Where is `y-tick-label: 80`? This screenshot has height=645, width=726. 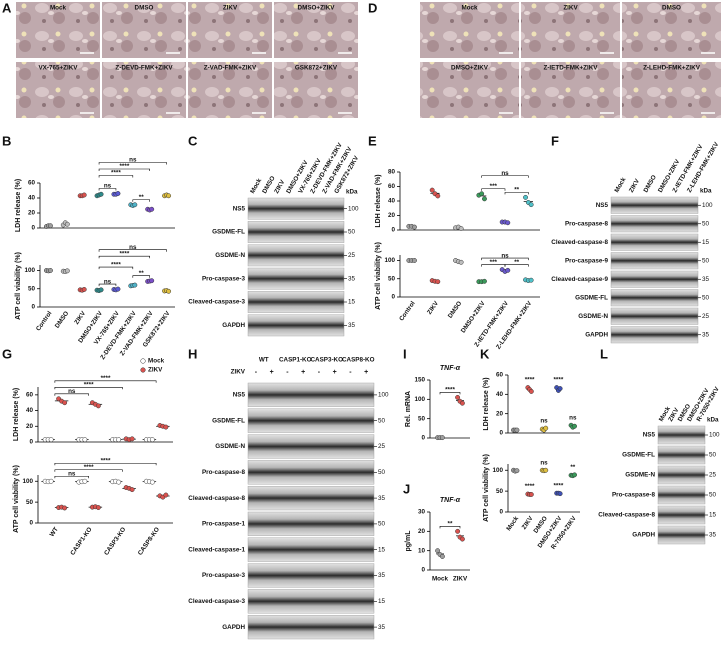 y-tick-label: 80 is located at coordinates (392, 172).